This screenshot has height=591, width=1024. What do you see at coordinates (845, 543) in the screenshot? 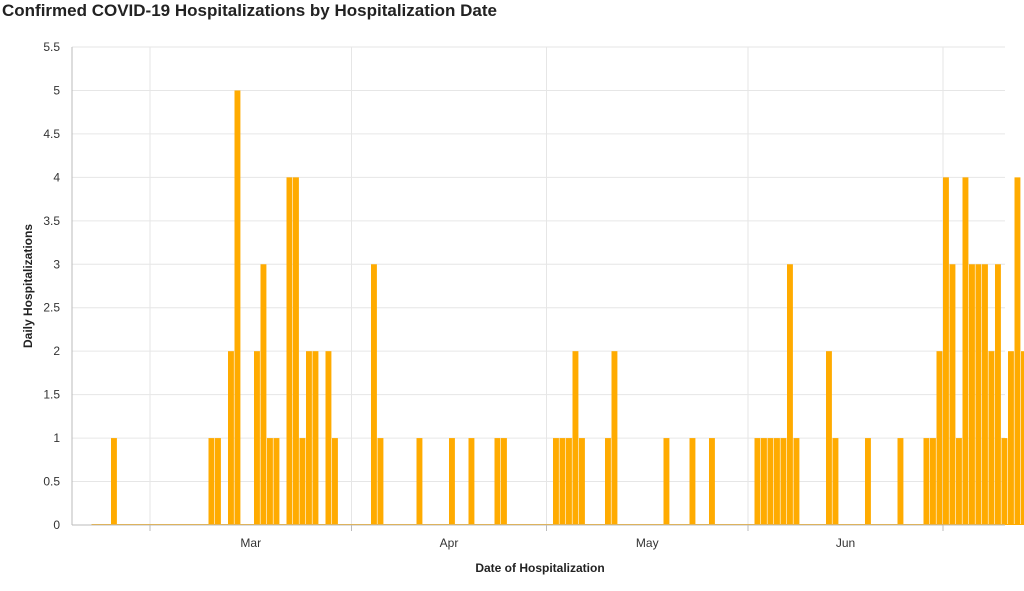
I see `x-tick-label: Jun` at bounding box center [845, 543].